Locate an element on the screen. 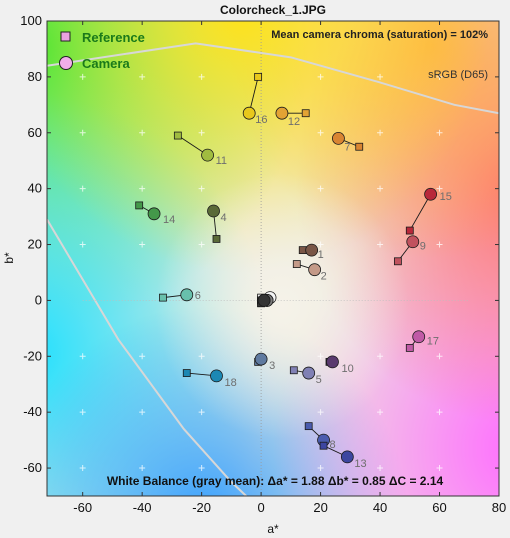  x-tick-label: -40 is located at coordinates (142, 507).